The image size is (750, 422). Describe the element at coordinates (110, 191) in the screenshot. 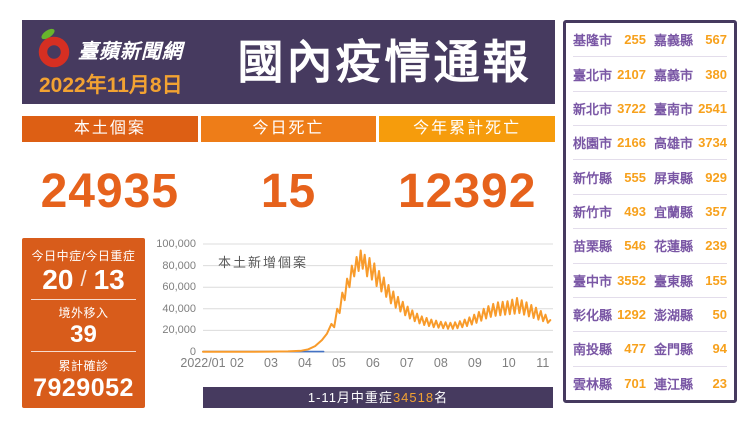

I see `stat-value: 24935` at that location.